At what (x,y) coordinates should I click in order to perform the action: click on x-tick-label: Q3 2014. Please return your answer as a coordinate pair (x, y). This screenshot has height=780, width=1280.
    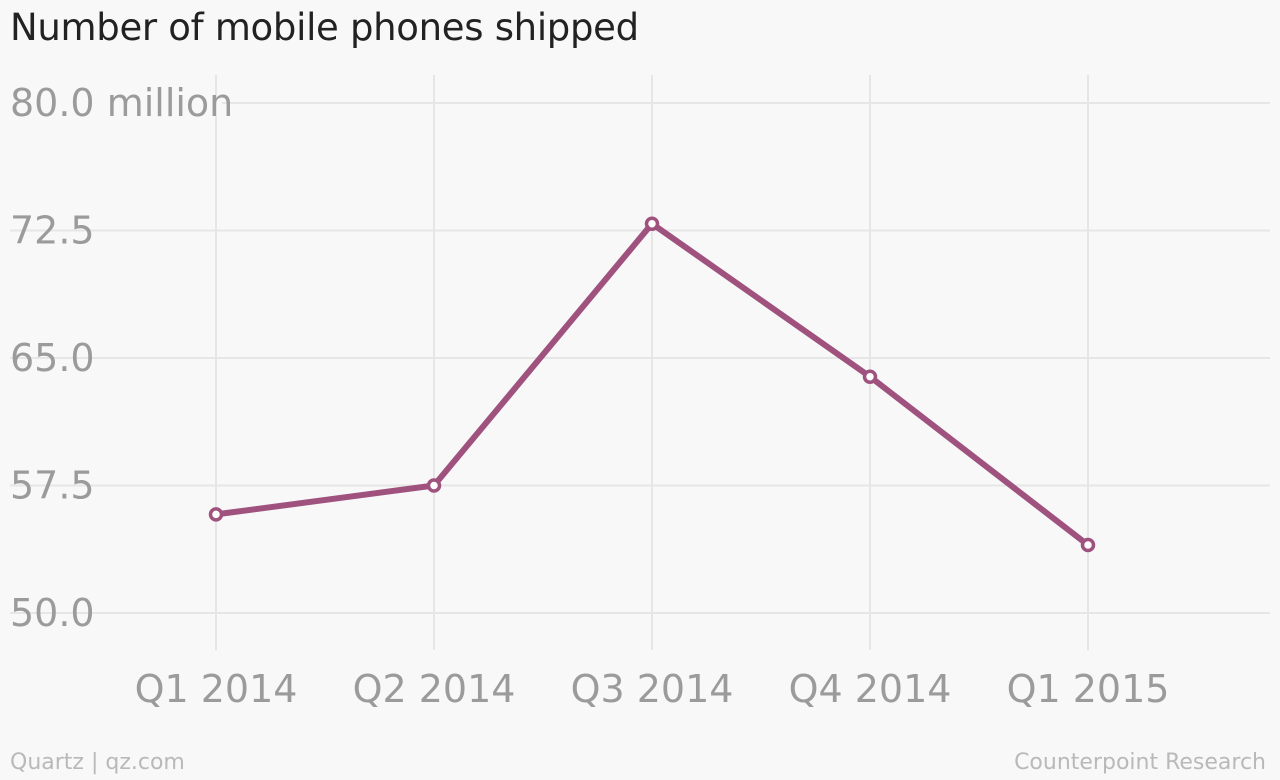
    Looking at the image, I should click on (652, 689).